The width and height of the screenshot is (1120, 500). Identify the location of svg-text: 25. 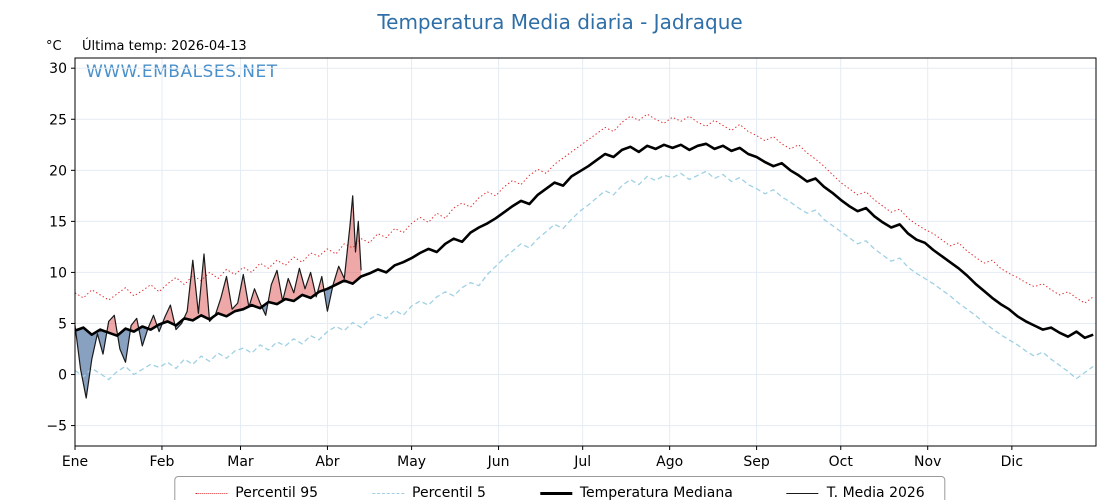
(58, 120).